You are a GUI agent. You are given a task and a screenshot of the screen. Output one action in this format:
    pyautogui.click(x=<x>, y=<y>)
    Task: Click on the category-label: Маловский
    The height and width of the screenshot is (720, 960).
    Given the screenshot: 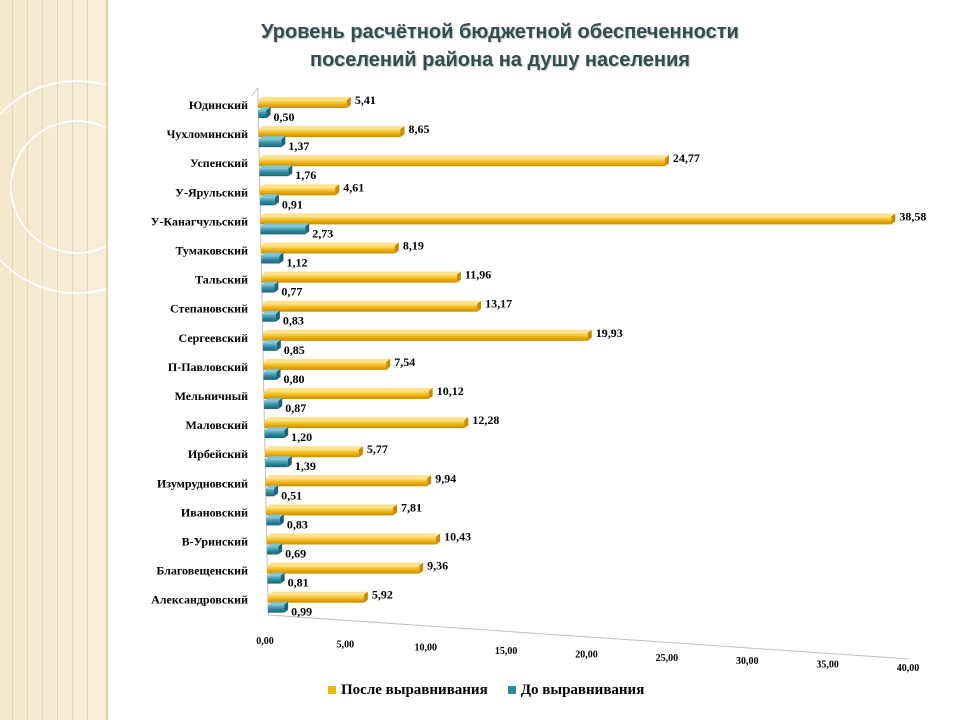 What is the action you would take?
    pyautogui.click(x=216, y=425)
    